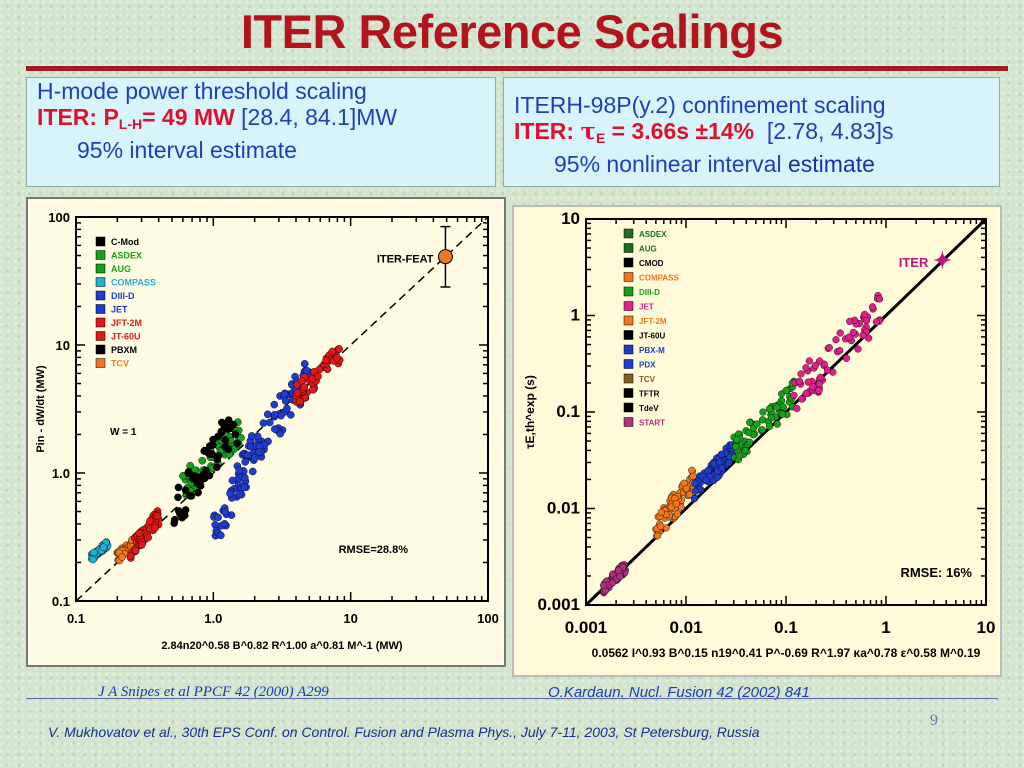  I want to click on x-tick-label: 0.1, so click(786, 627).